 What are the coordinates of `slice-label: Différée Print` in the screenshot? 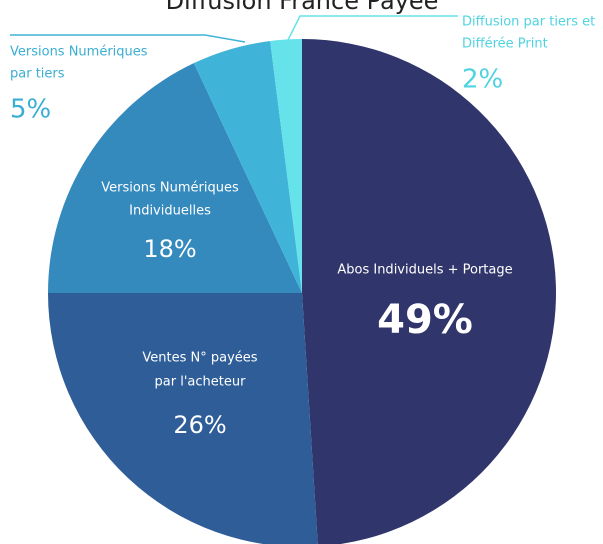 It's located at (505, 44).